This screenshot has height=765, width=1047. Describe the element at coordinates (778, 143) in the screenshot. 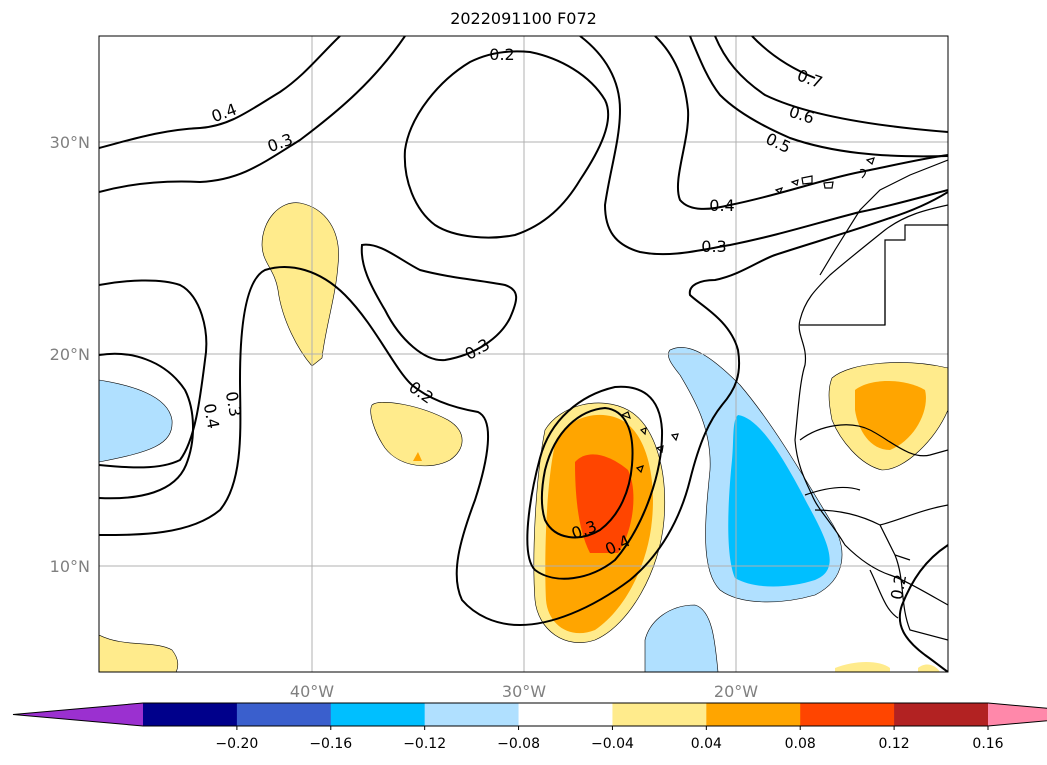

I see `contour-label: 0.5` at that location.